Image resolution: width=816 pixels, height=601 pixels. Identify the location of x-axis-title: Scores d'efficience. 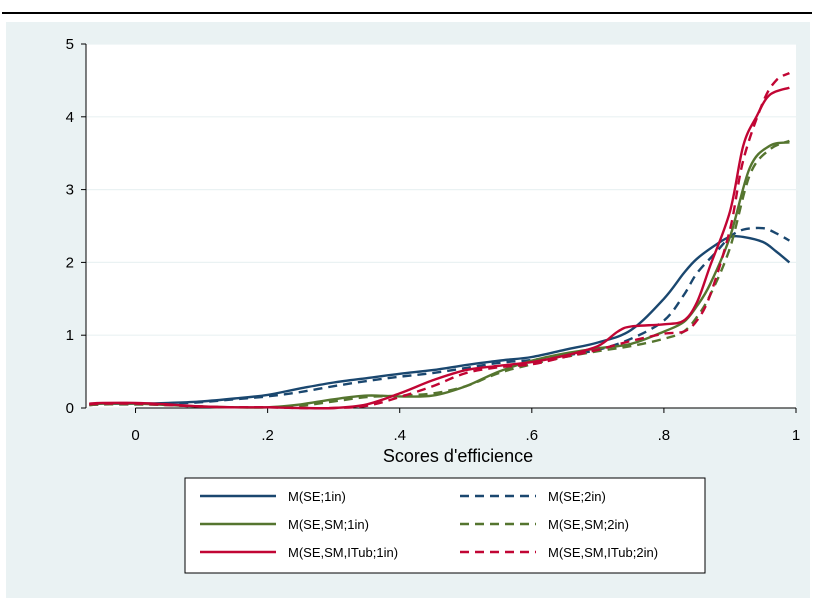
(458, 456).